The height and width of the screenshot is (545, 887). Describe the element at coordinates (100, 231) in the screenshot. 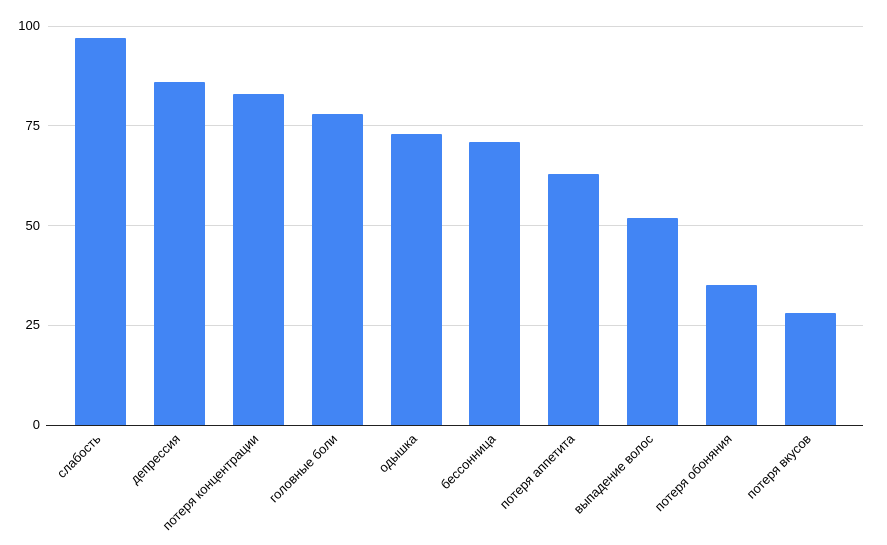

I see `bar-слабость` at that location.